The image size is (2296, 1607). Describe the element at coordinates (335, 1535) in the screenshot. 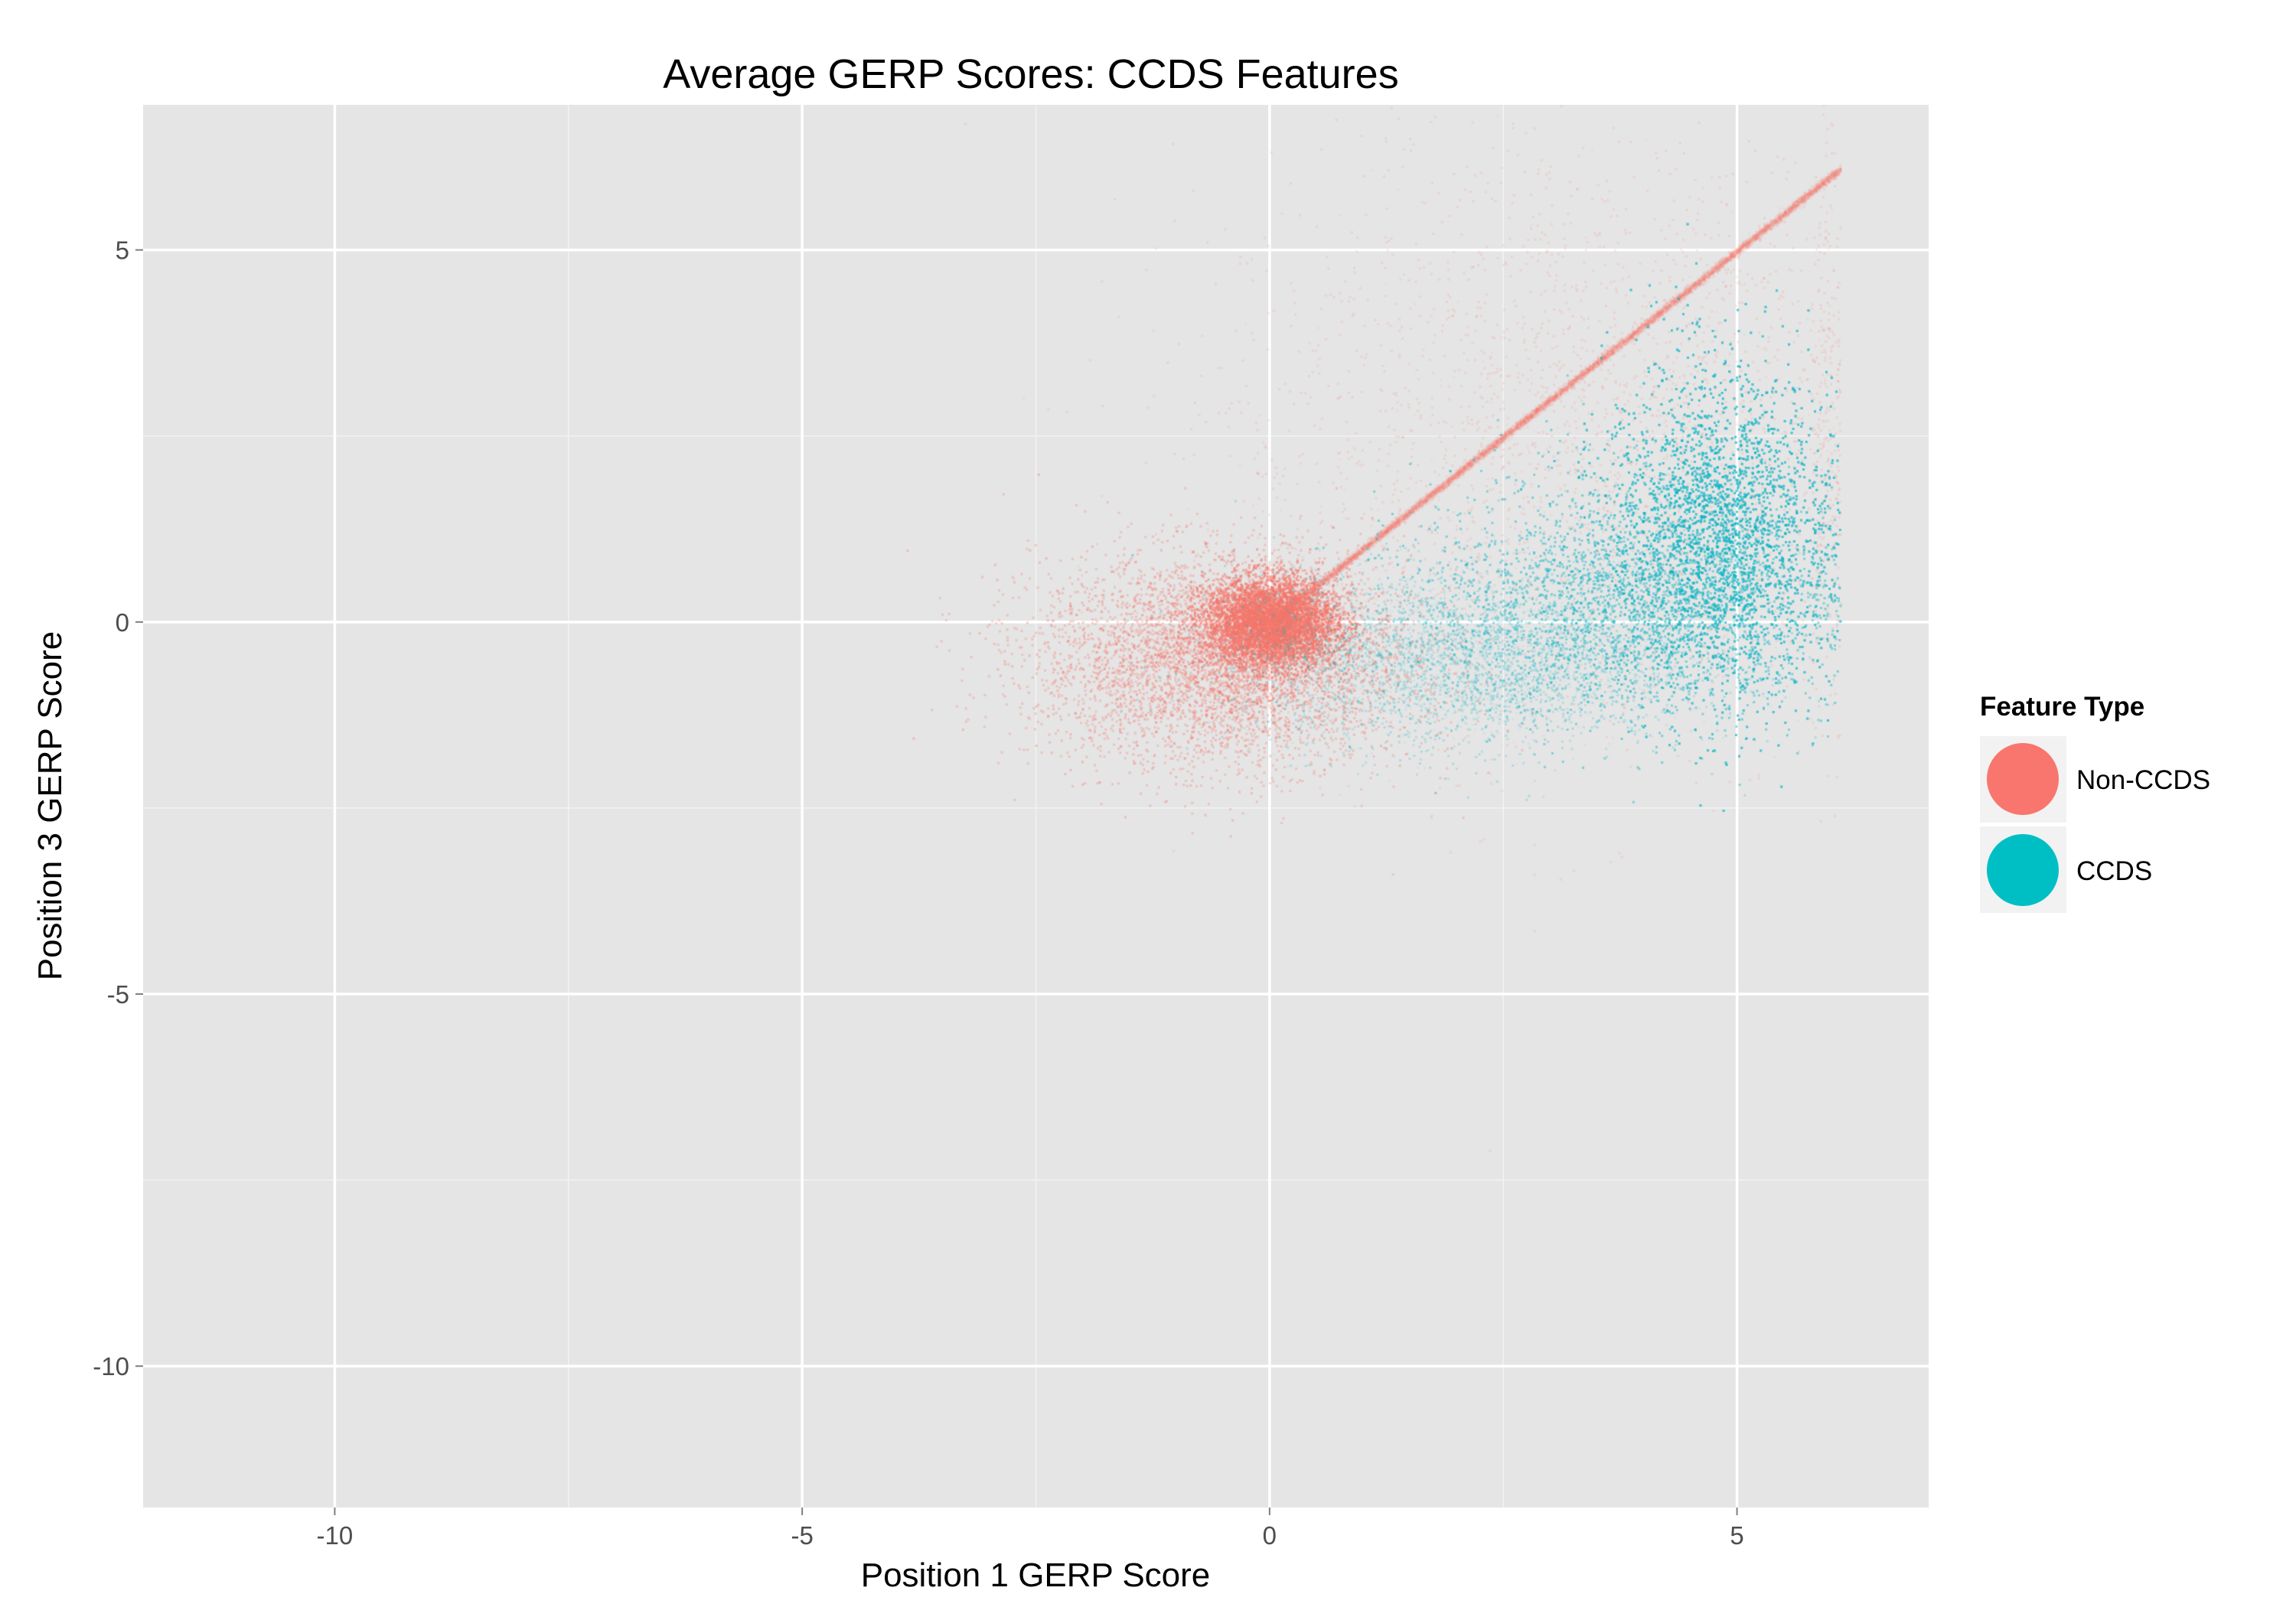

I see `x-tick-label: -10` at that location.